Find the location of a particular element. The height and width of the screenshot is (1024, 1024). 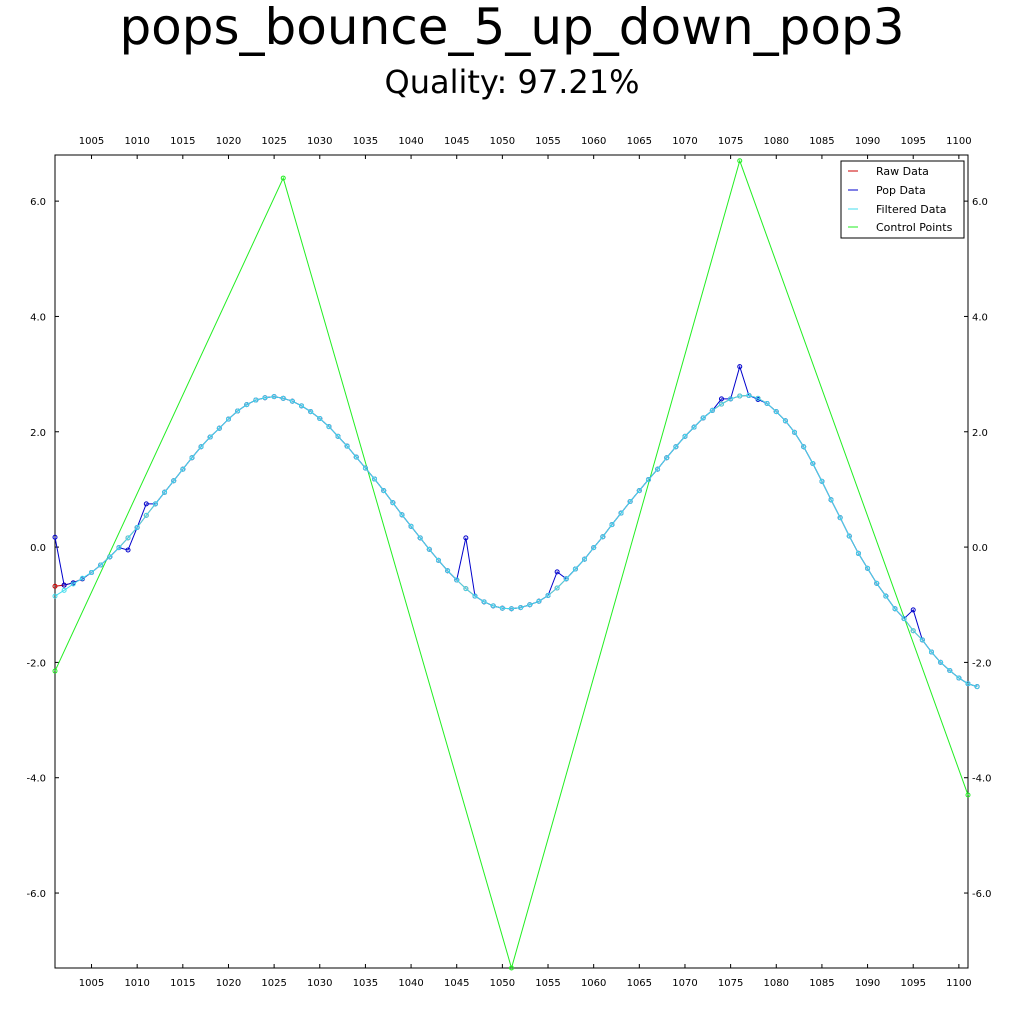

x-tick-label-top: 1070 is located at coordinates (684, 141).